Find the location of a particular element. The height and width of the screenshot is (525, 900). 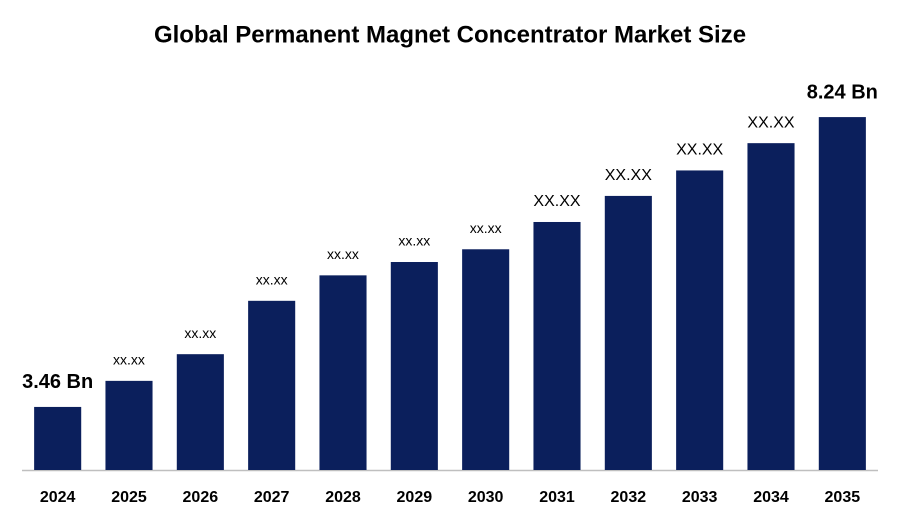

data-label: 3.46 Bn is located at coordinates (57, 382).